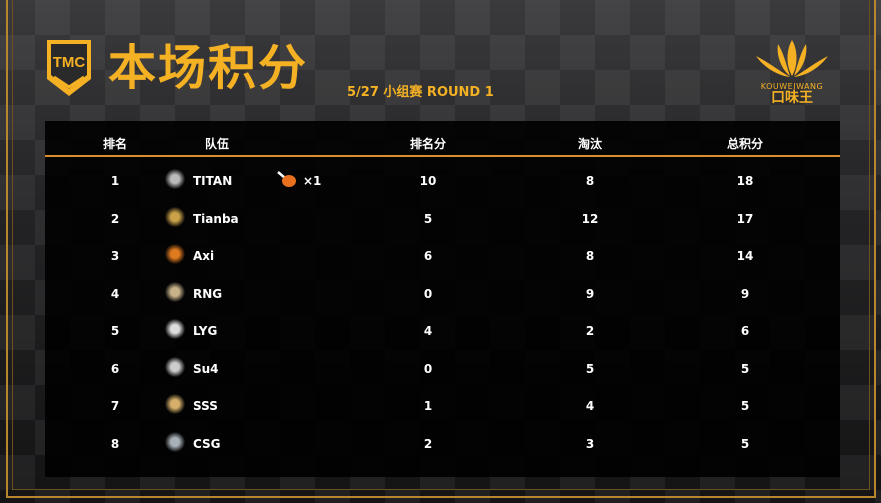  What do you see at coordinates (442, 367) in the screenshot?
I see `table-row: 6 Su4 0 5 5` at bounding box center [442, 367].